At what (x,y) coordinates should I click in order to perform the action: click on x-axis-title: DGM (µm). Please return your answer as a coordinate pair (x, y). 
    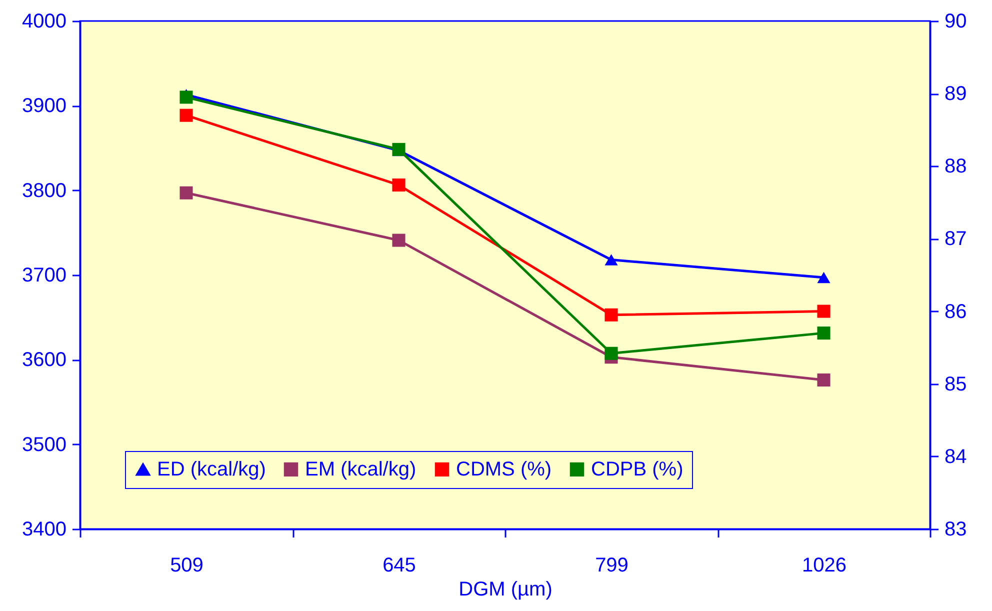
    Looking at the image, I should click on (505, 589).